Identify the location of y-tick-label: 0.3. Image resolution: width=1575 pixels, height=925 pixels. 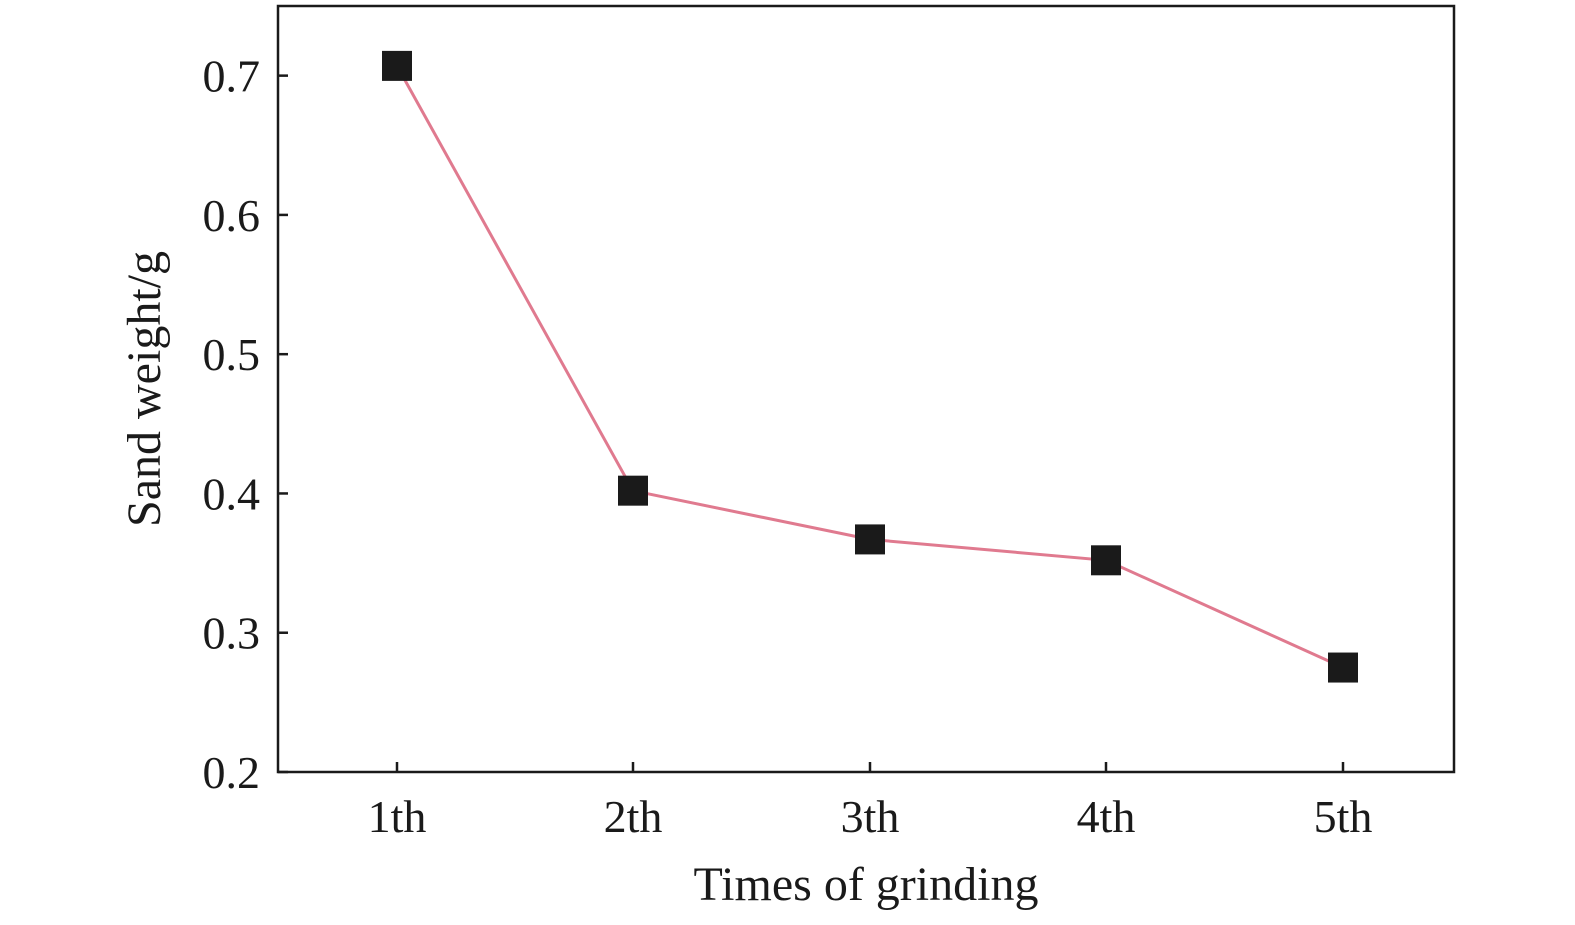
(232, 633).